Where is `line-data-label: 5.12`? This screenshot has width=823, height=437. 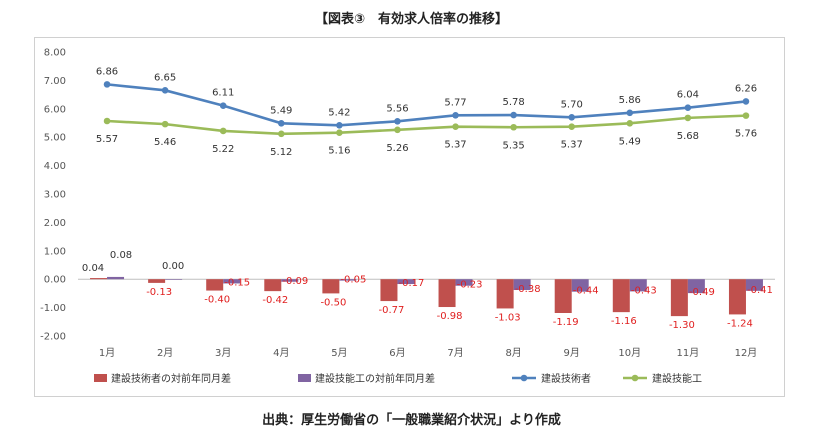 line-data-label: 5.12 is located at coordinates (281, 152).